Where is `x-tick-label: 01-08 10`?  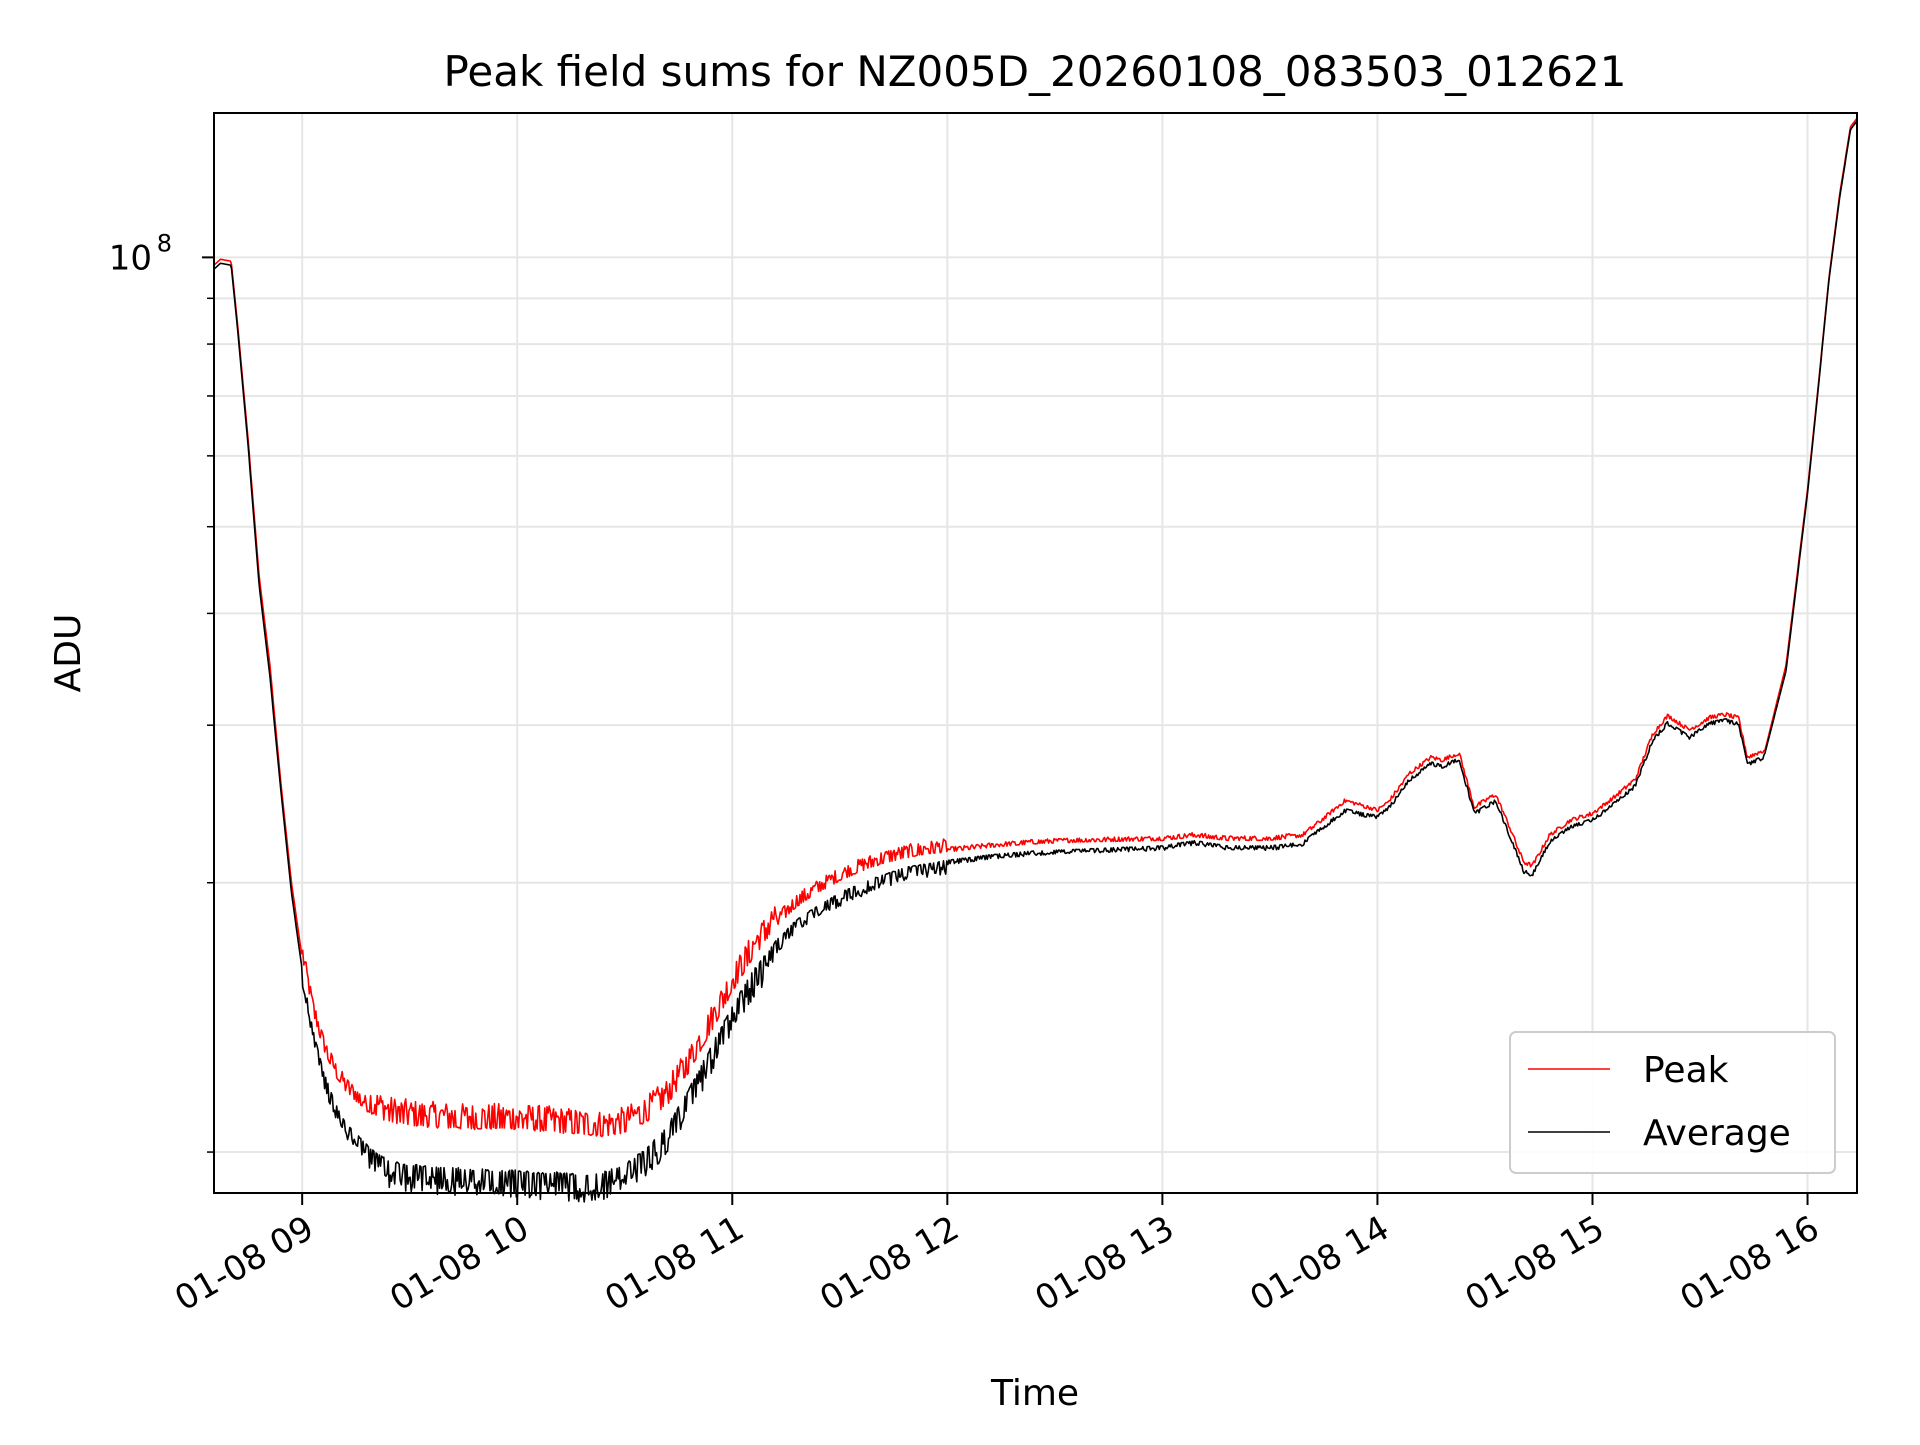 x-tick-label: 01-08 10 is located at coordinates (459, 1263).